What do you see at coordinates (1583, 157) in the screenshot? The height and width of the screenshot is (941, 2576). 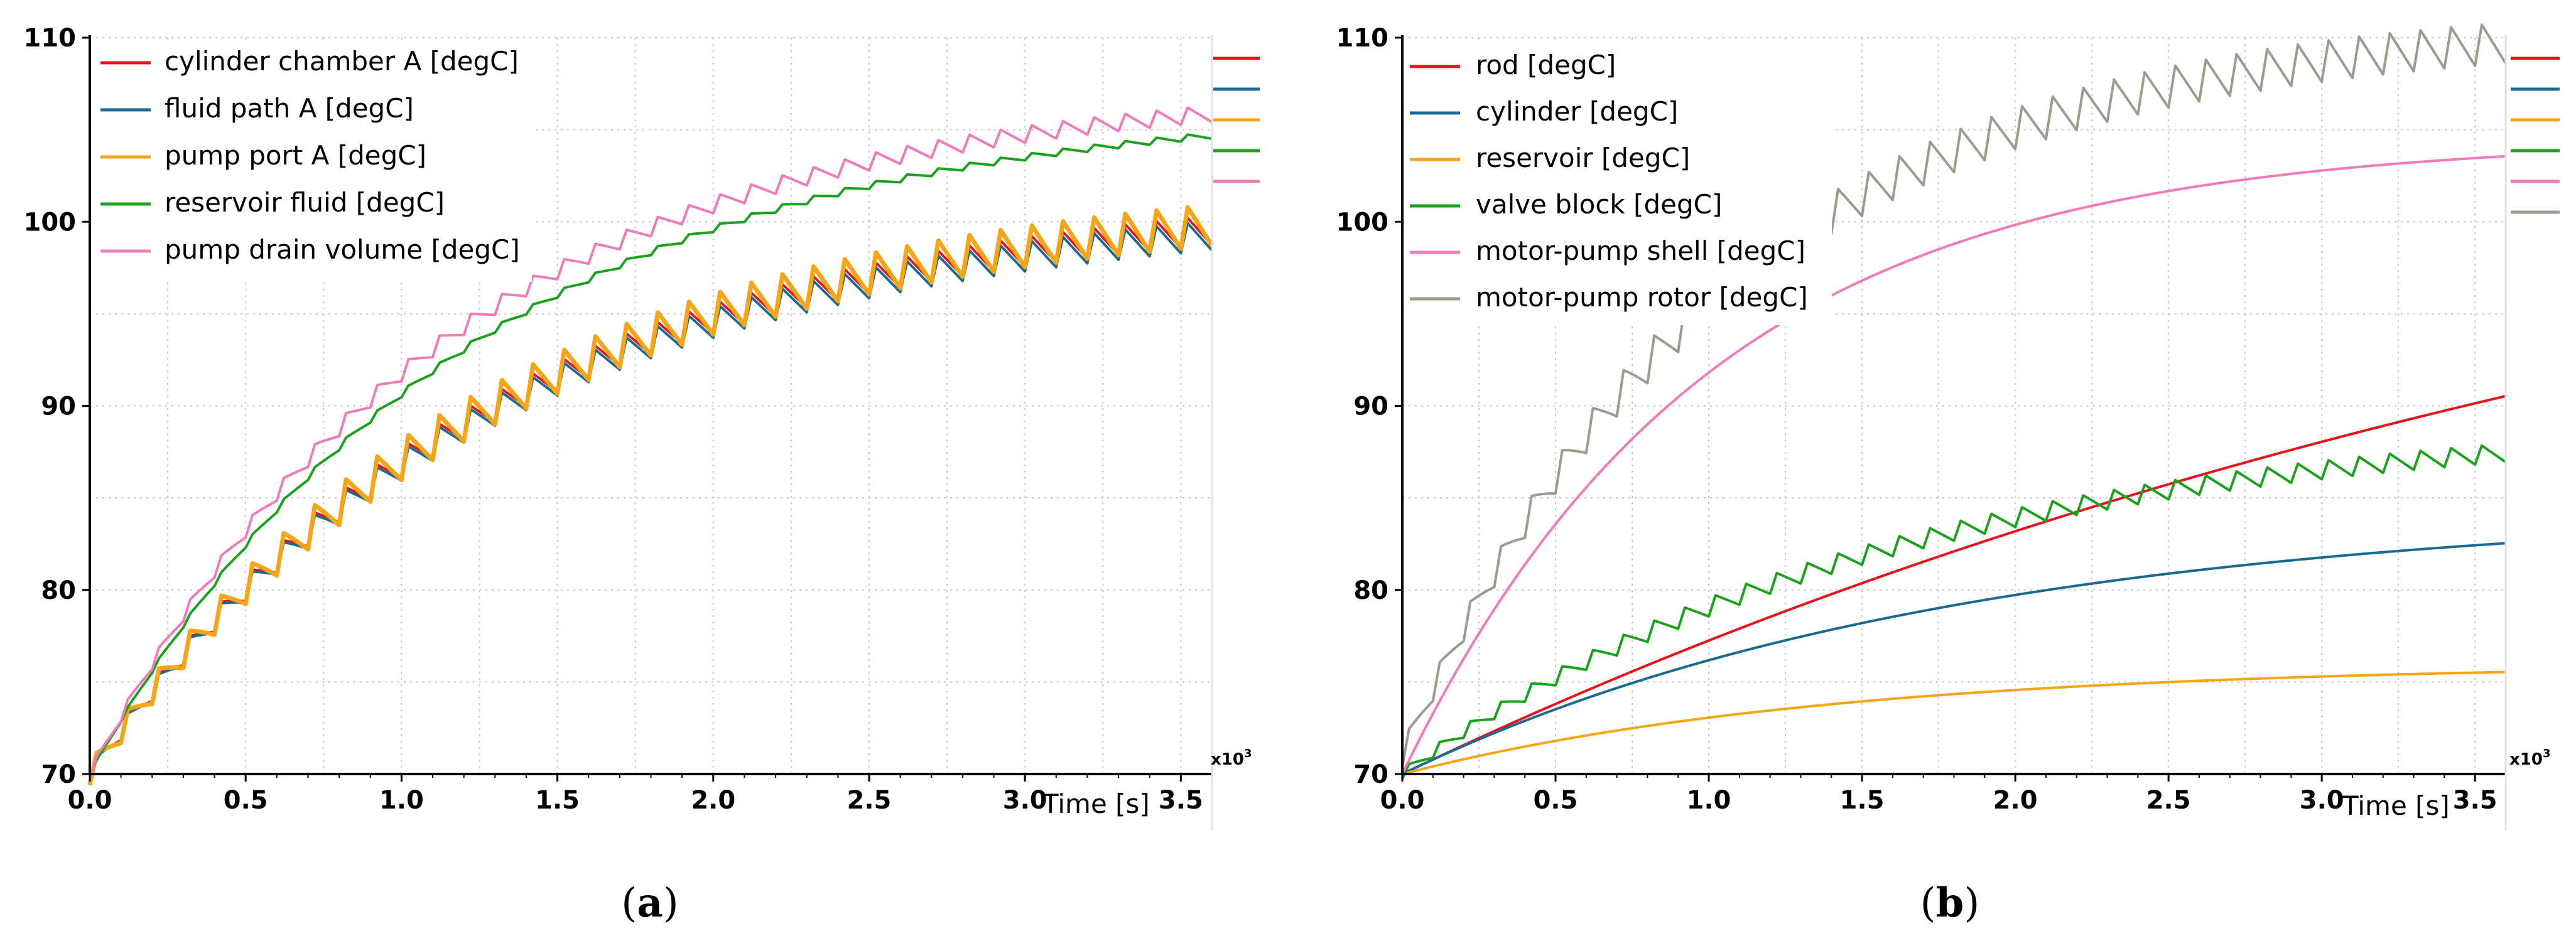 I see `legend-label: reservoir [degC]` at bounding box center [1583, 157].